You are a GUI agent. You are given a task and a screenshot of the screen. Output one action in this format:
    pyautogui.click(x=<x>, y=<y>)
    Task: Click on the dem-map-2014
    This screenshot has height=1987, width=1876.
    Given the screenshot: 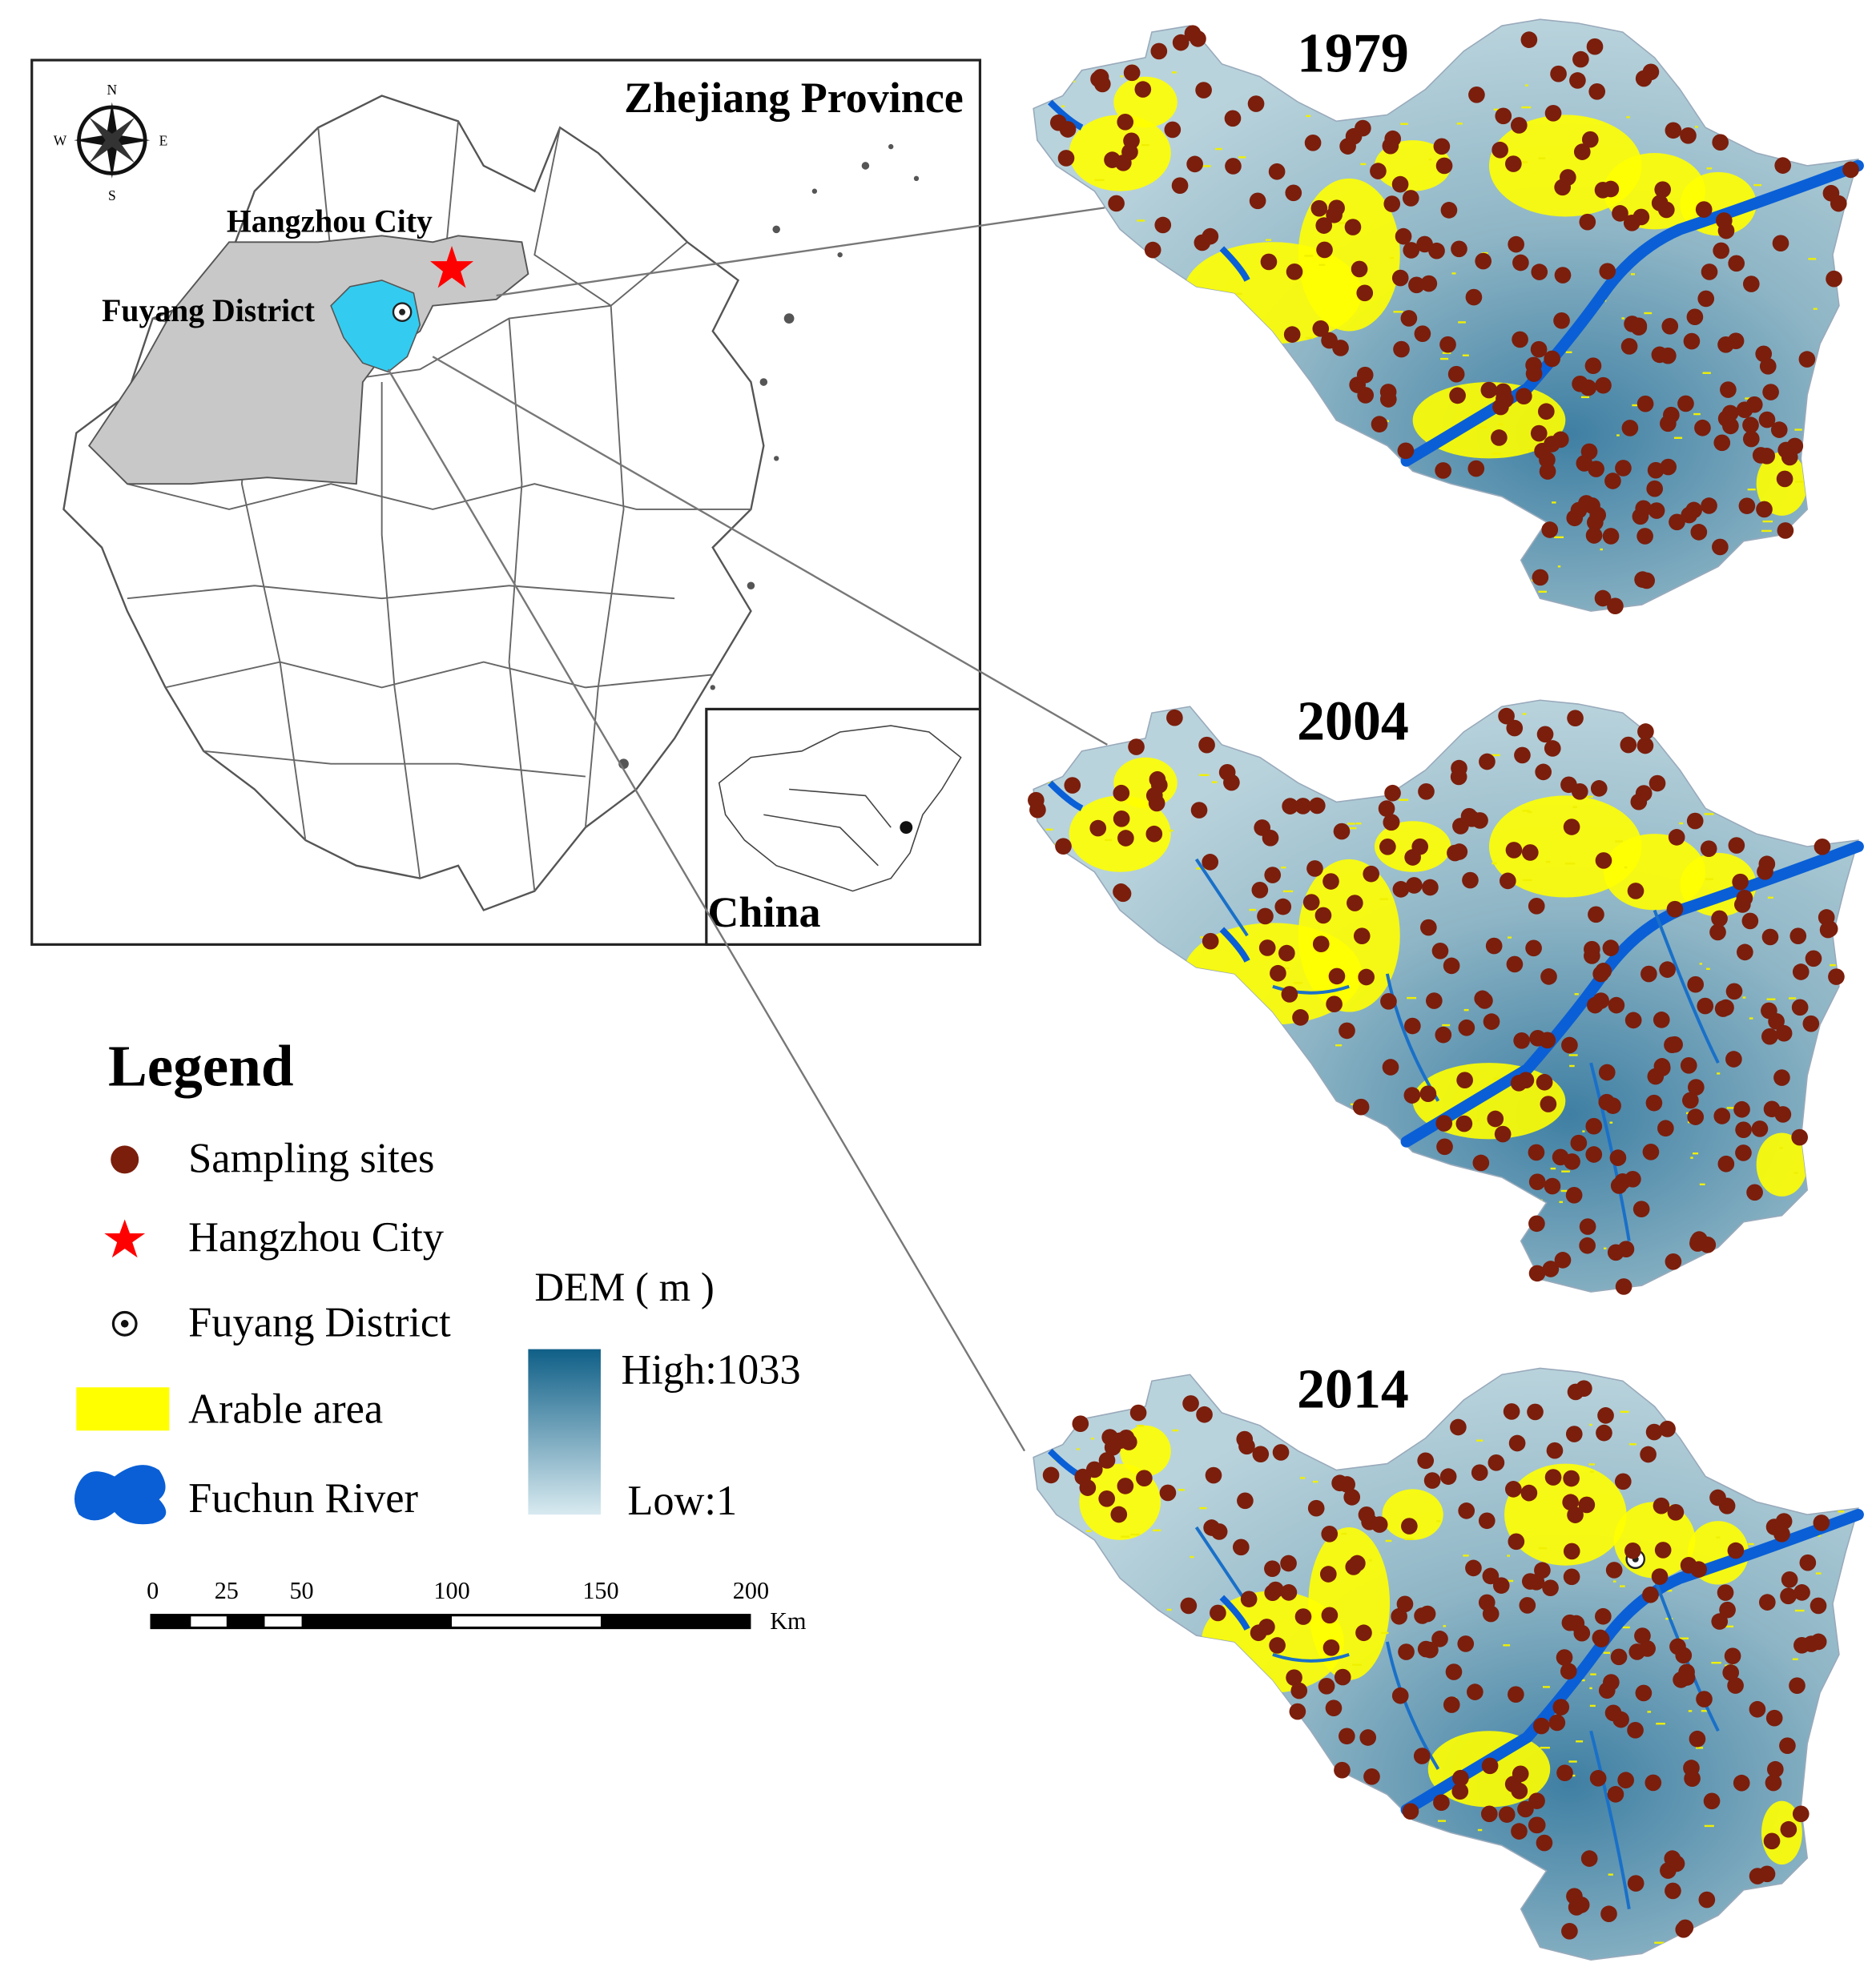 What is the action you would take?
    pyautogui.click(x=1448, y=1664)
    